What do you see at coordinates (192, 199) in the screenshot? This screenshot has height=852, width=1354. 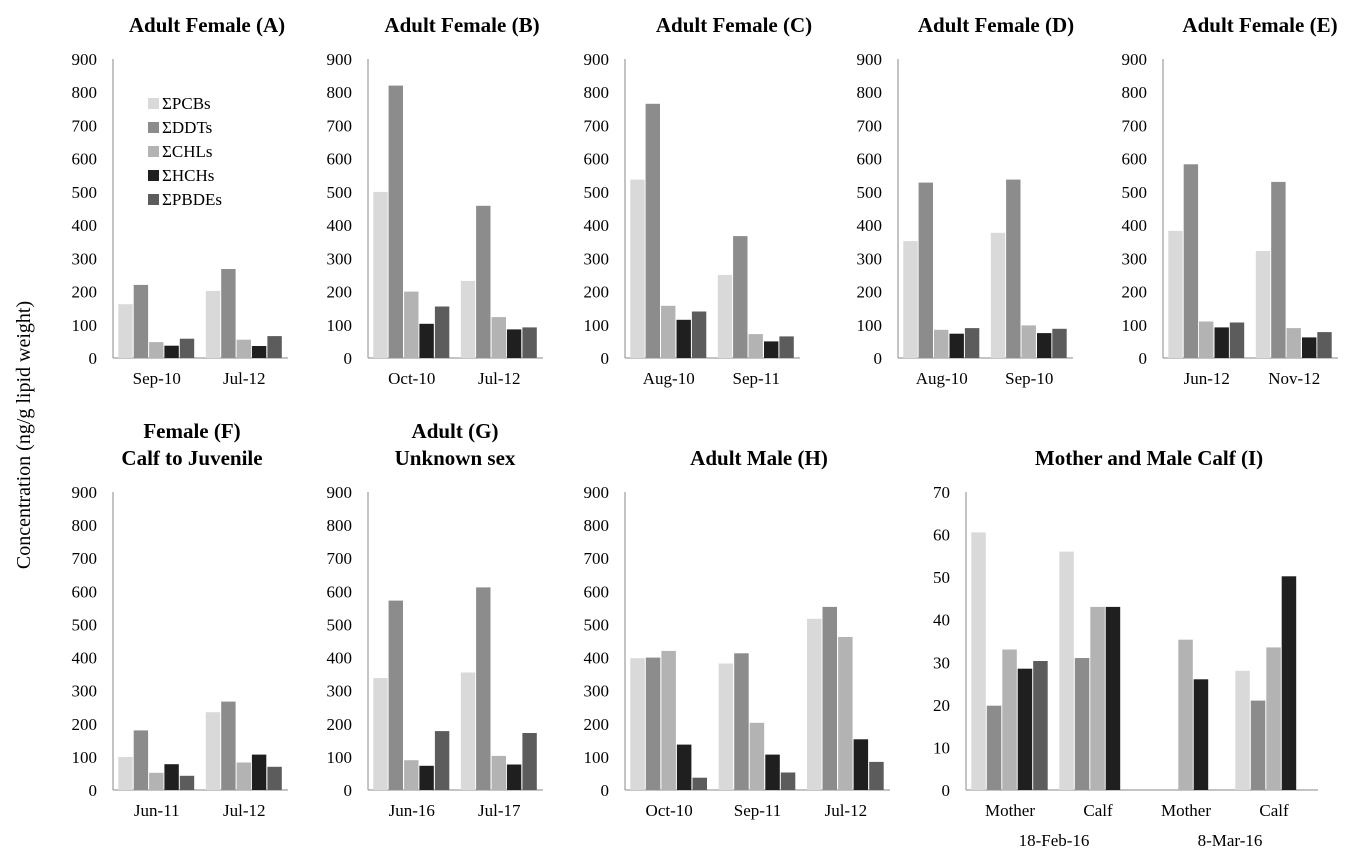 I see `legend-entry: ΣPBDEs` at bounding box center [192, 199].